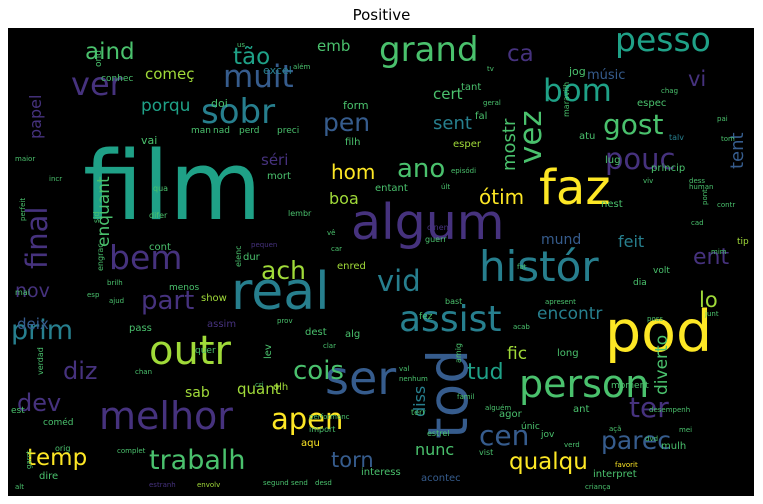 This screenshot has width=763, height=504. Describe the element at coordinates (116, 301) in the screenshot. I see `word-ajud: ajud` at that location.